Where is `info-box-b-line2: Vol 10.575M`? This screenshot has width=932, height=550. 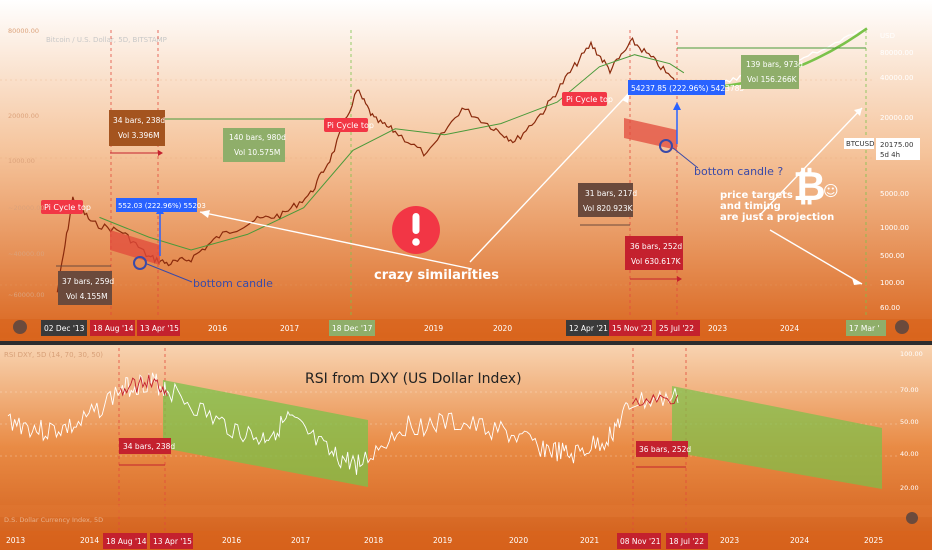
info-box-b-line2: Vol 10.575M is located at coordinates (257, 152).